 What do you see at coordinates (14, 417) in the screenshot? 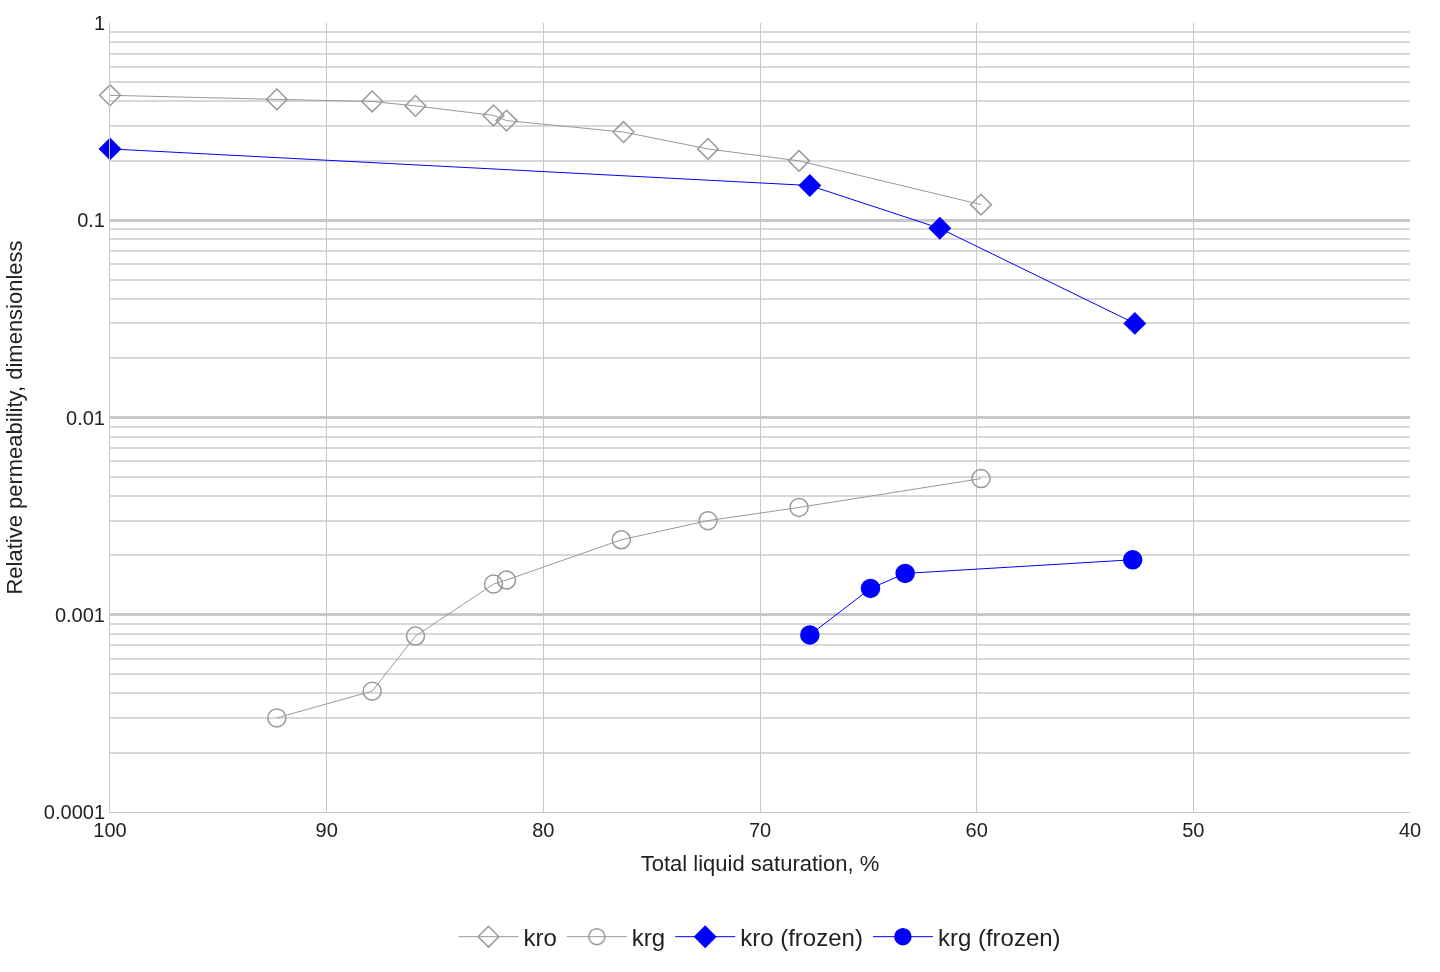
I see `y-axis-title: Relative permeability, dimensionless` at bounding box center [14, 417].